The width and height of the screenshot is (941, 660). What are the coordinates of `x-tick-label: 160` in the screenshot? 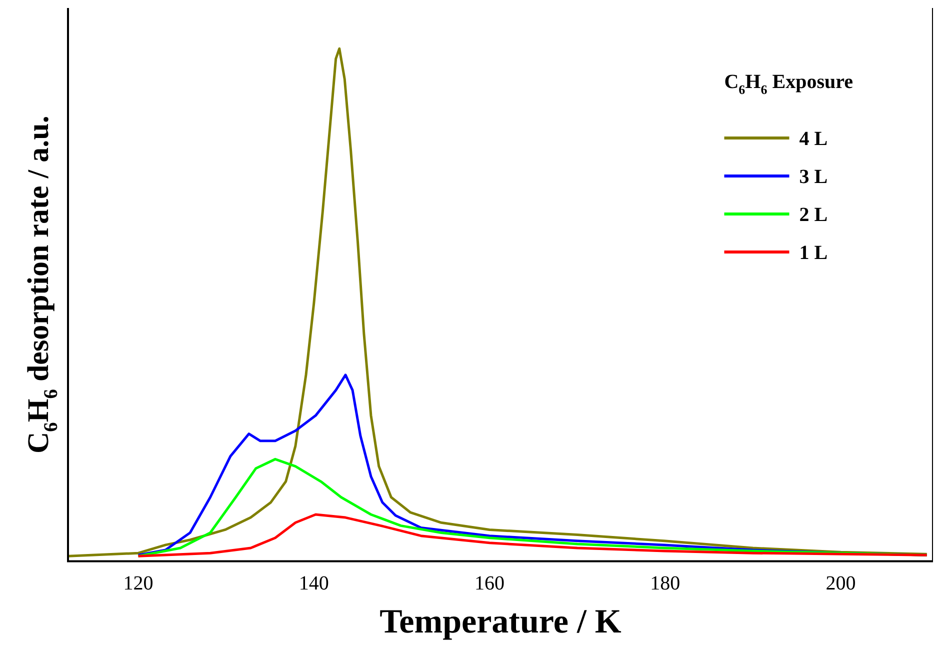 It's located at (489, 583).